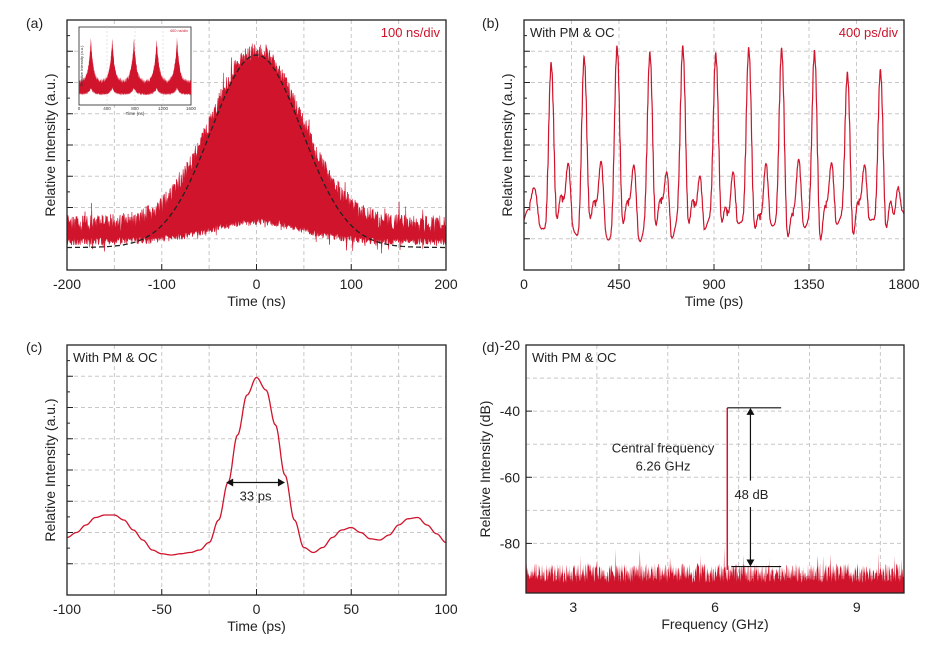 The width and height of the screenshot is (928, 650). What do you see at coordinates (903, 284) in the screenshot?
I see `x-tick-label: 1800` at bounding box center [903, 284].